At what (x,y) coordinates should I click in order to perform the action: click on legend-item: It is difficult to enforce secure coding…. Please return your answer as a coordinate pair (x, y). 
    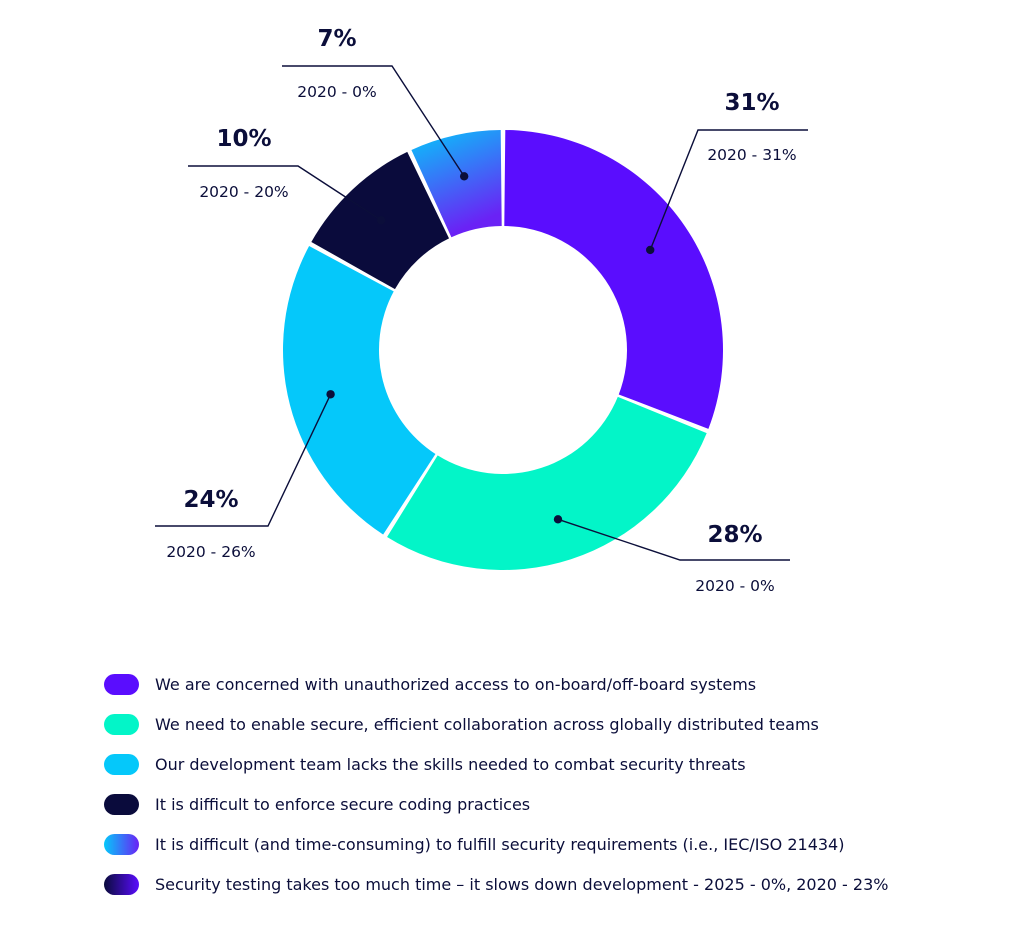
    Looking at the image, I should click on (544, 804).